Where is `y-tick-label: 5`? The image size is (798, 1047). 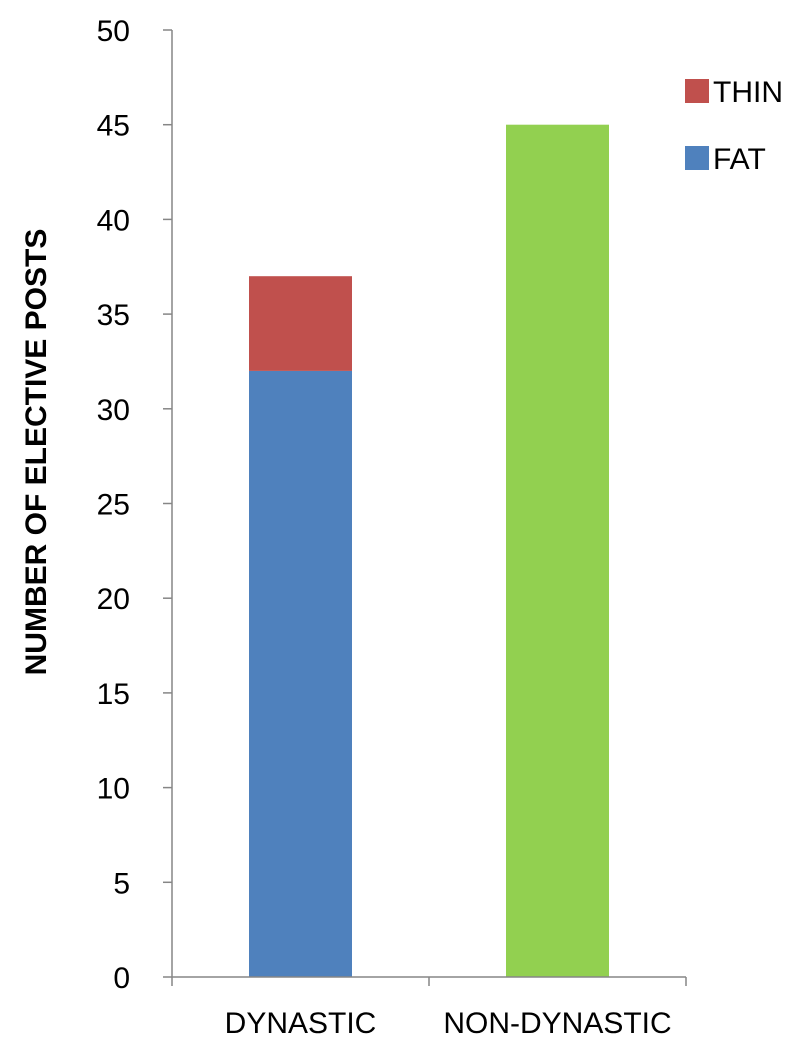
y-tick-label: 5 is located at coordinates (121, 883).